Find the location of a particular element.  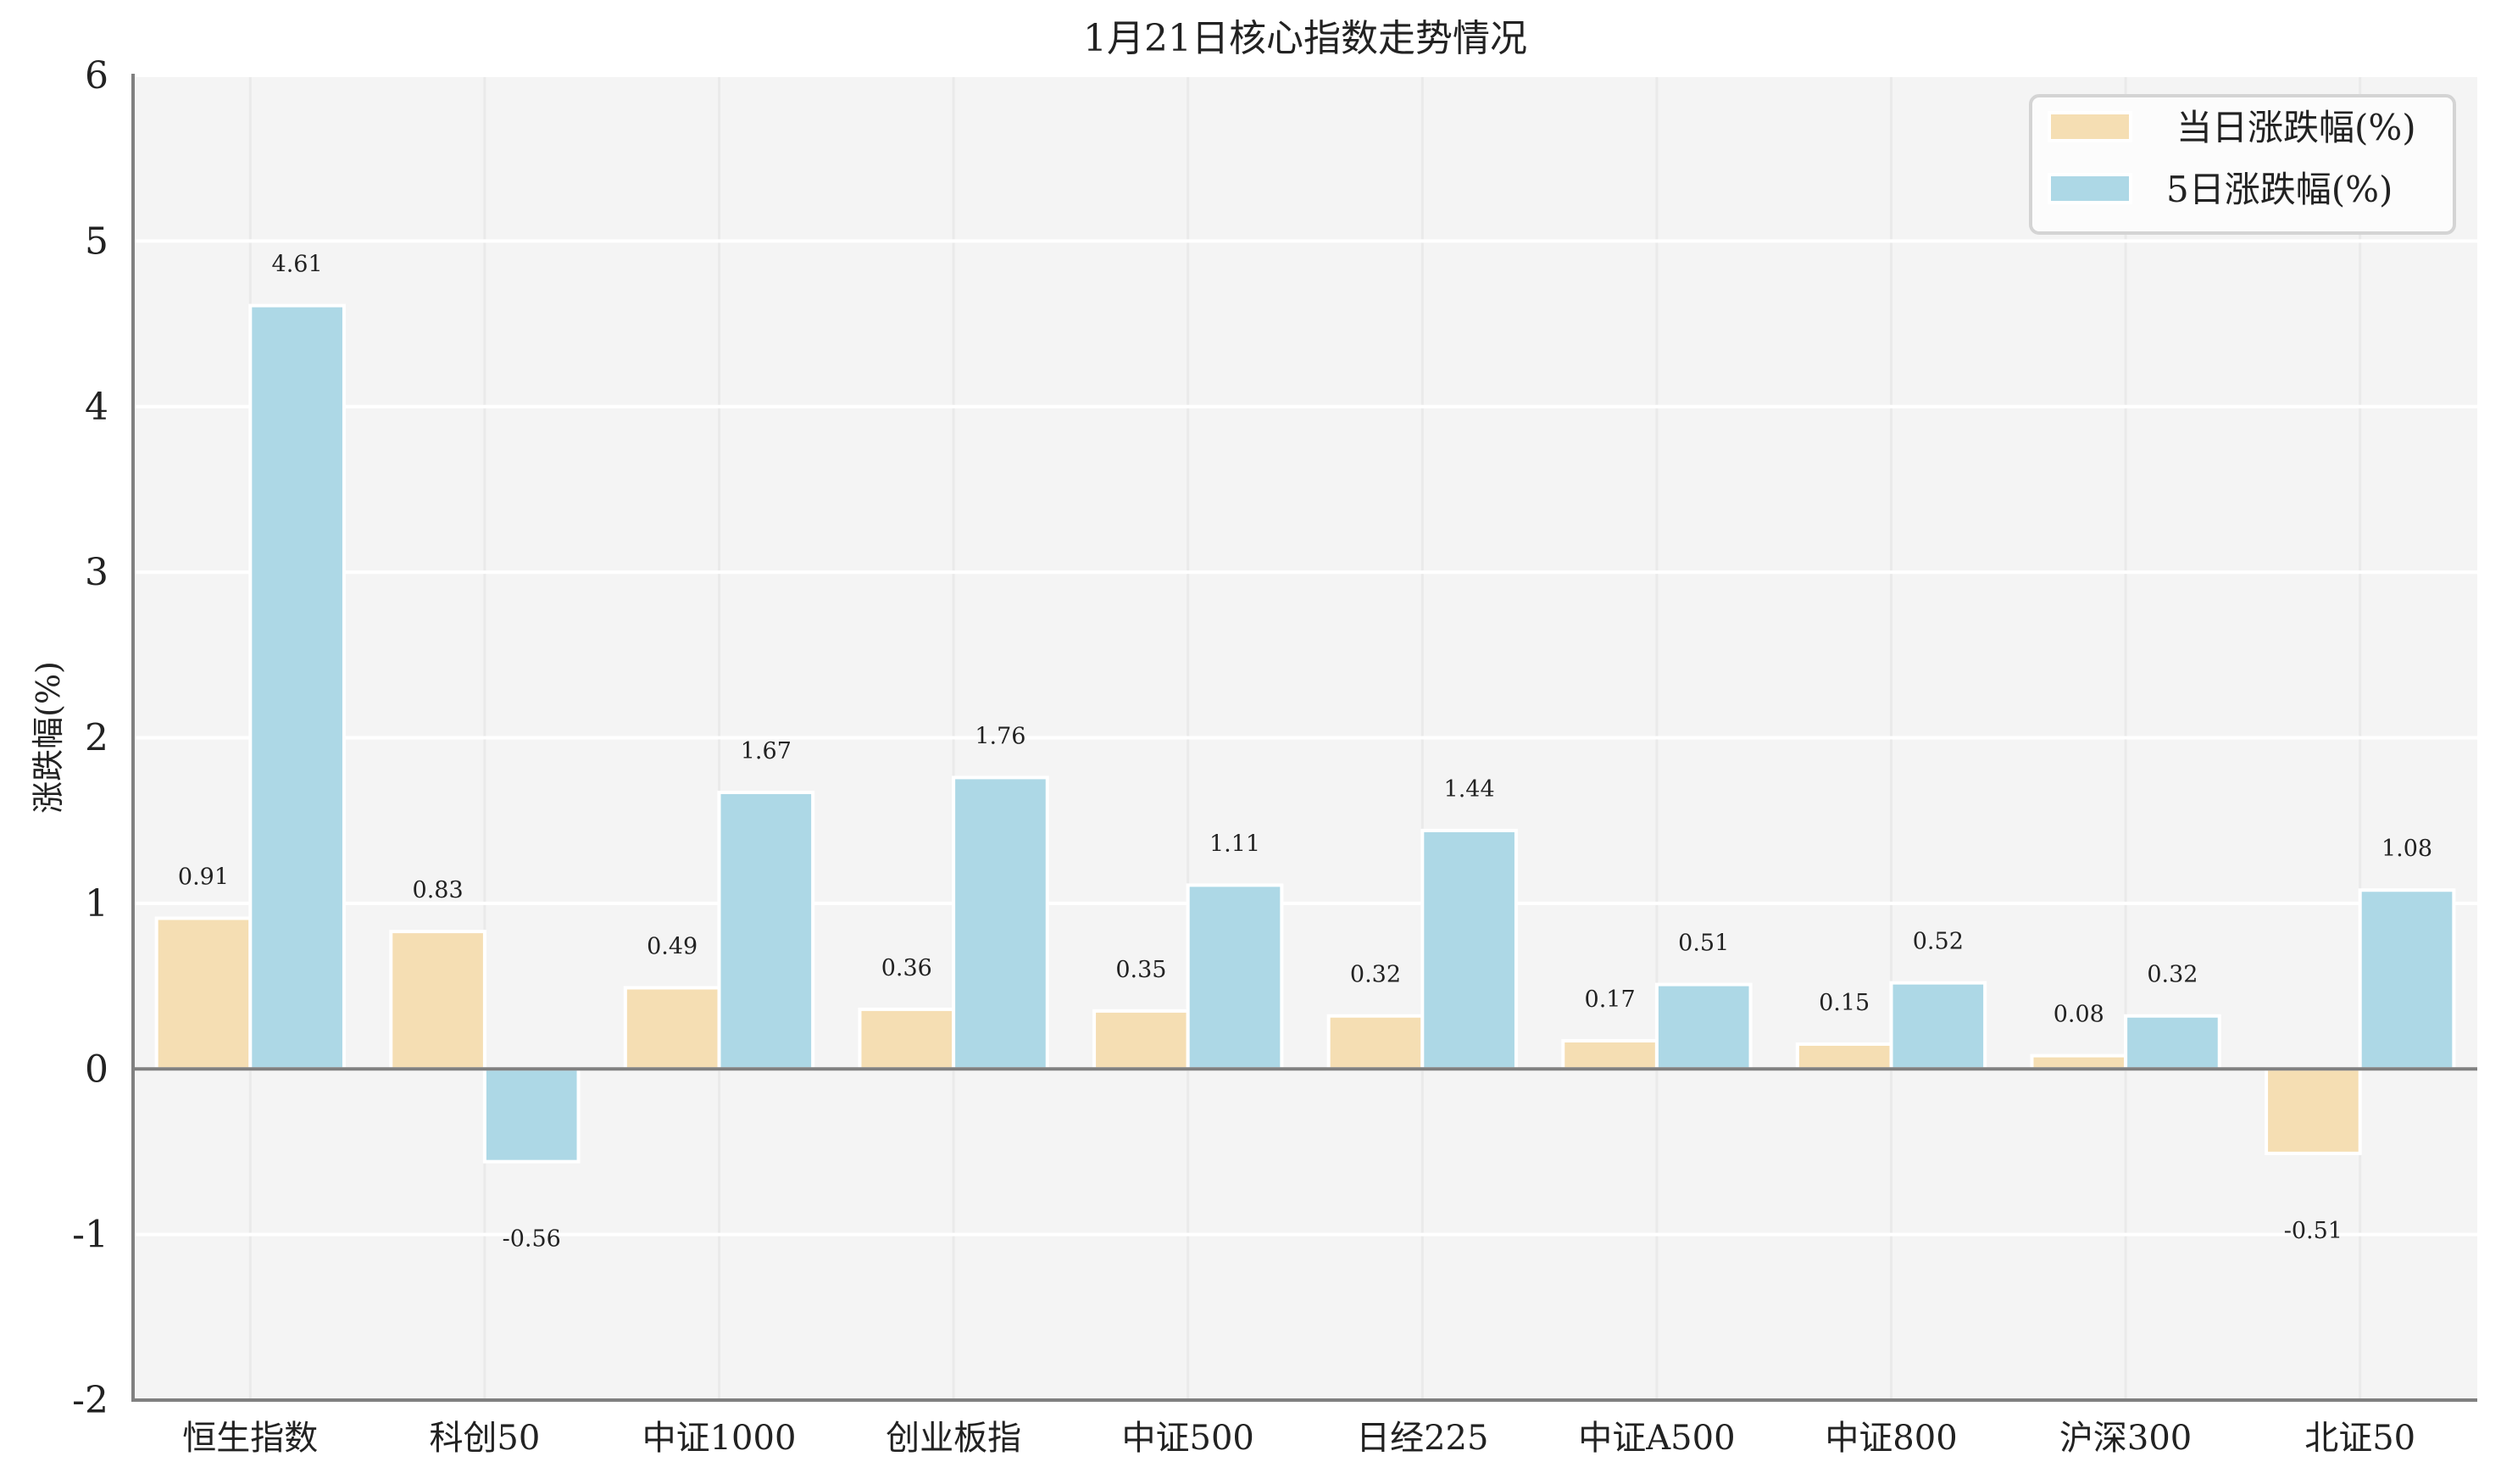

legend-label: 当日涨跌幅(%) is located at coordinates (2296, 128).